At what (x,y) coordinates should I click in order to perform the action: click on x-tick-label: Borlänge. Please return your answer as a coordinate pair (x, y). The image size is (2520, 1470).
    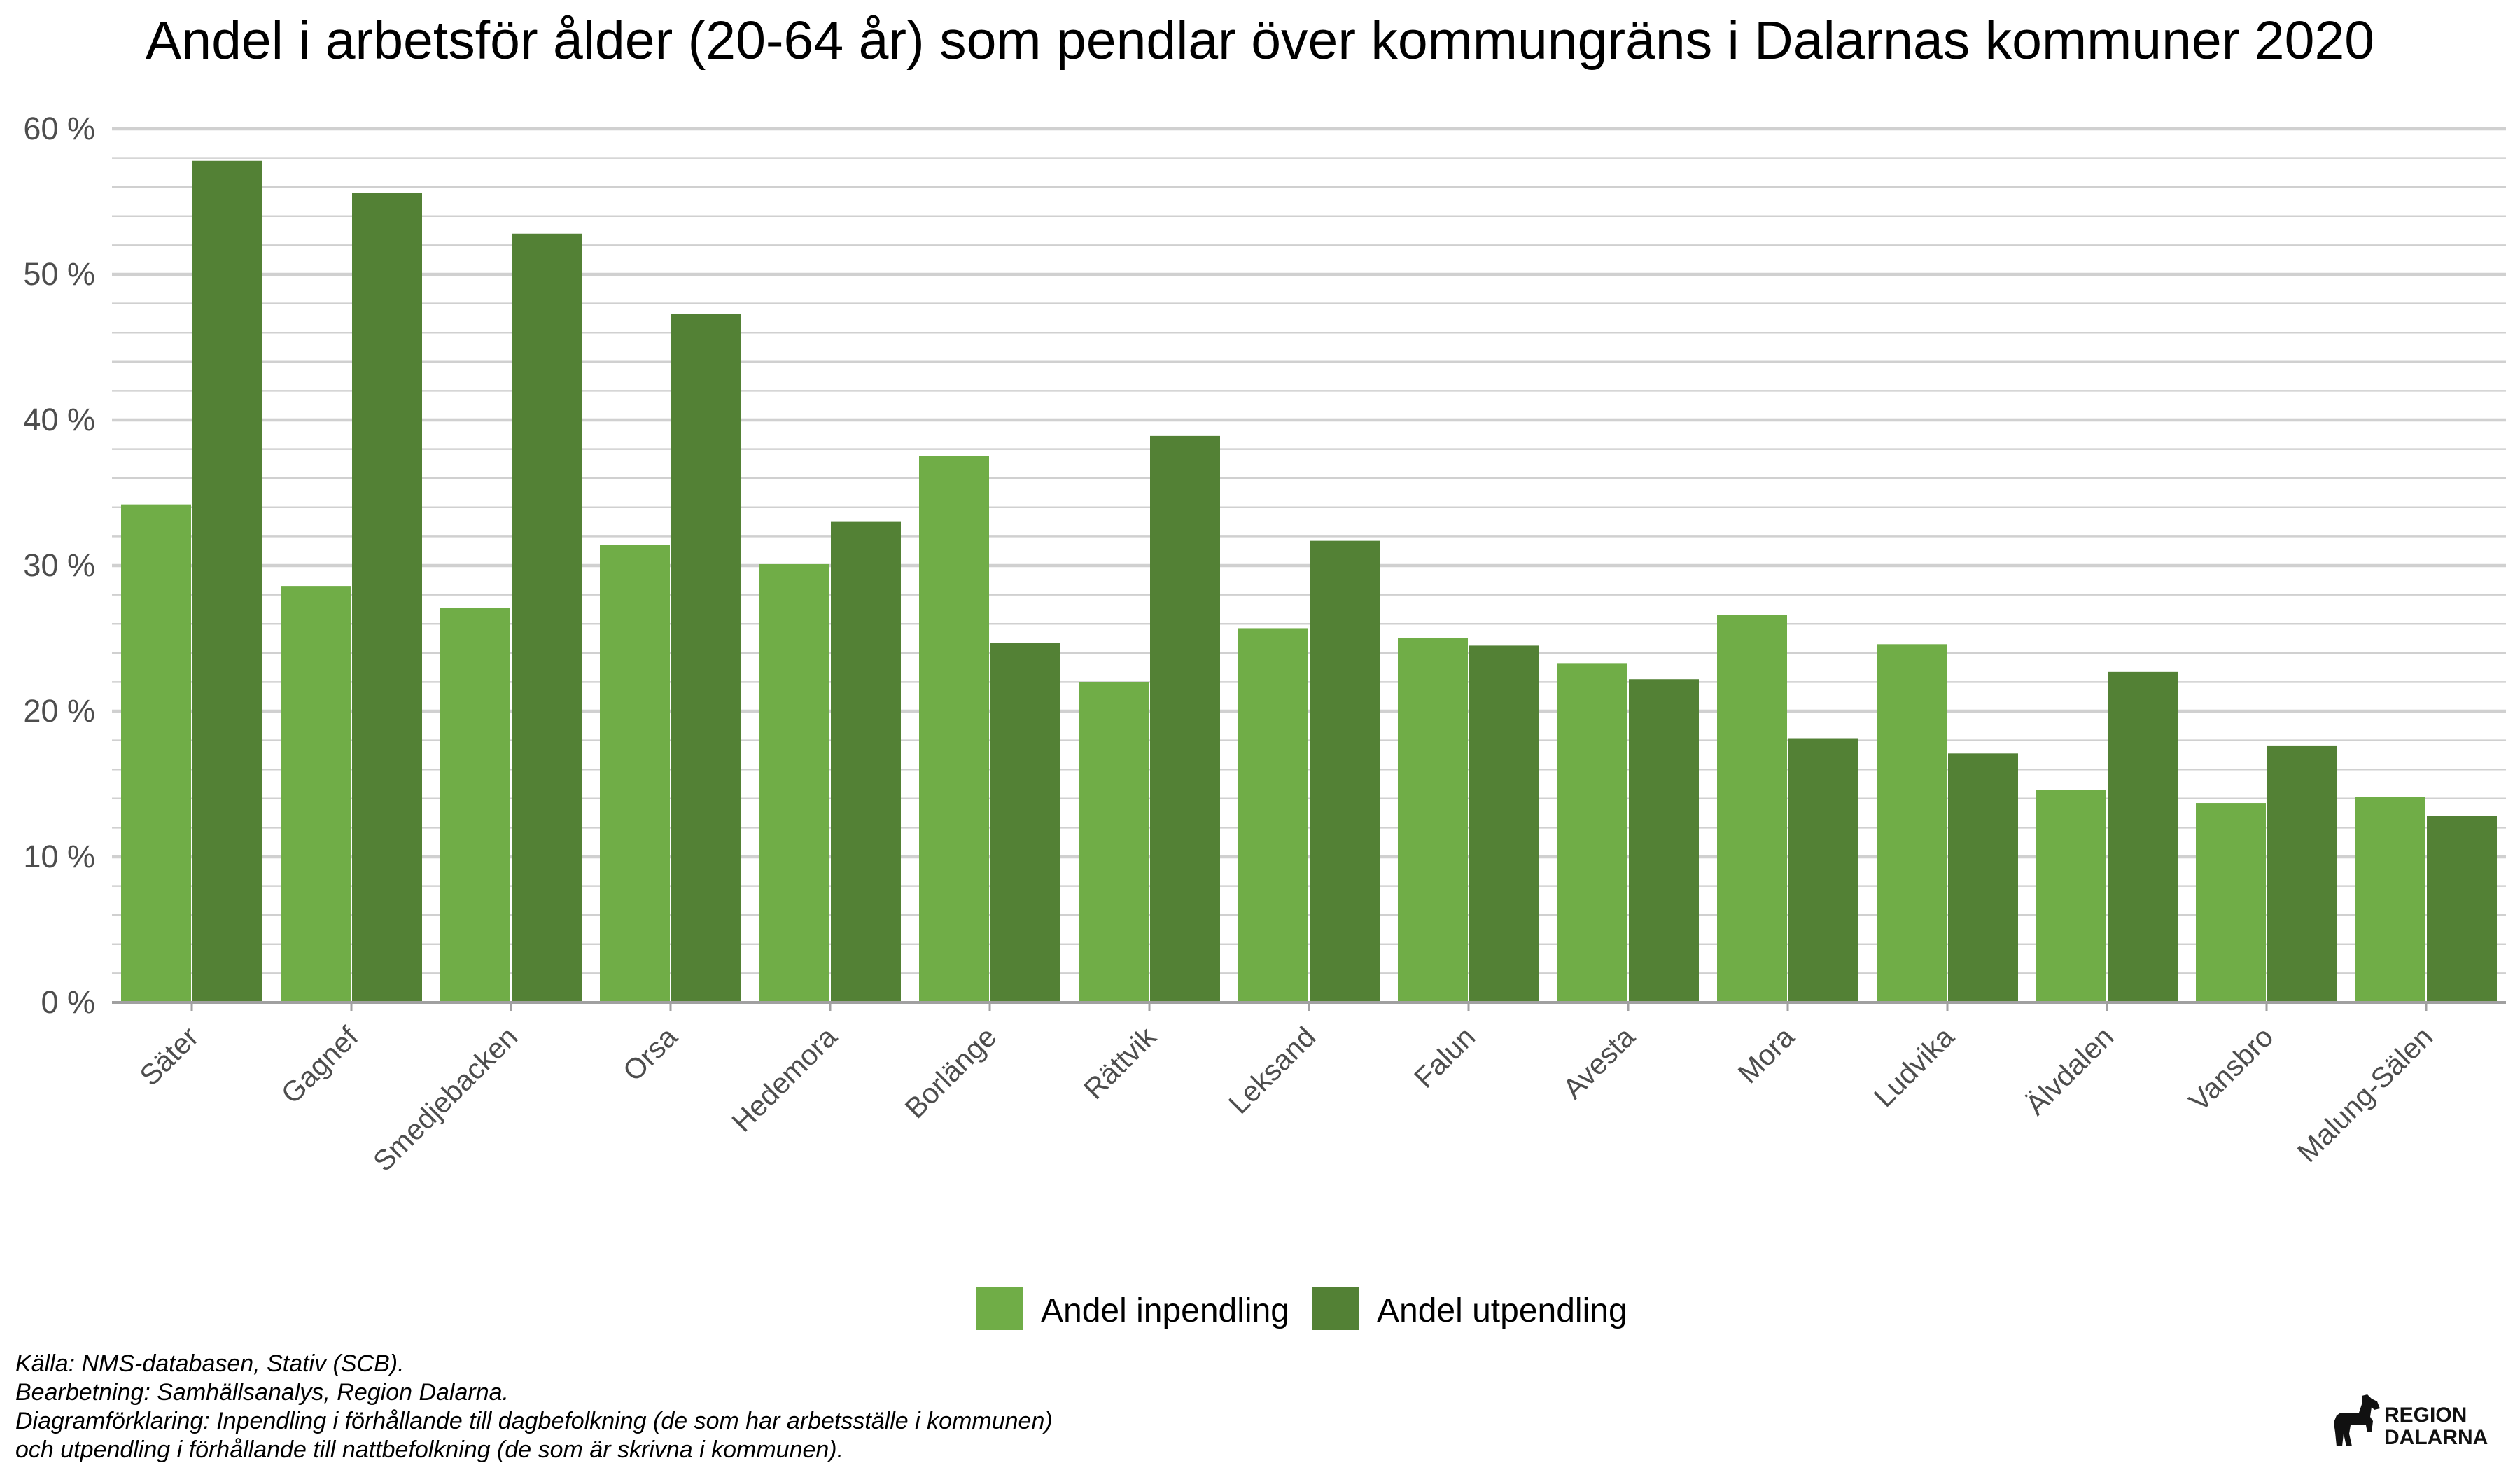
    Looking at the image, I should click on (951, 1073).